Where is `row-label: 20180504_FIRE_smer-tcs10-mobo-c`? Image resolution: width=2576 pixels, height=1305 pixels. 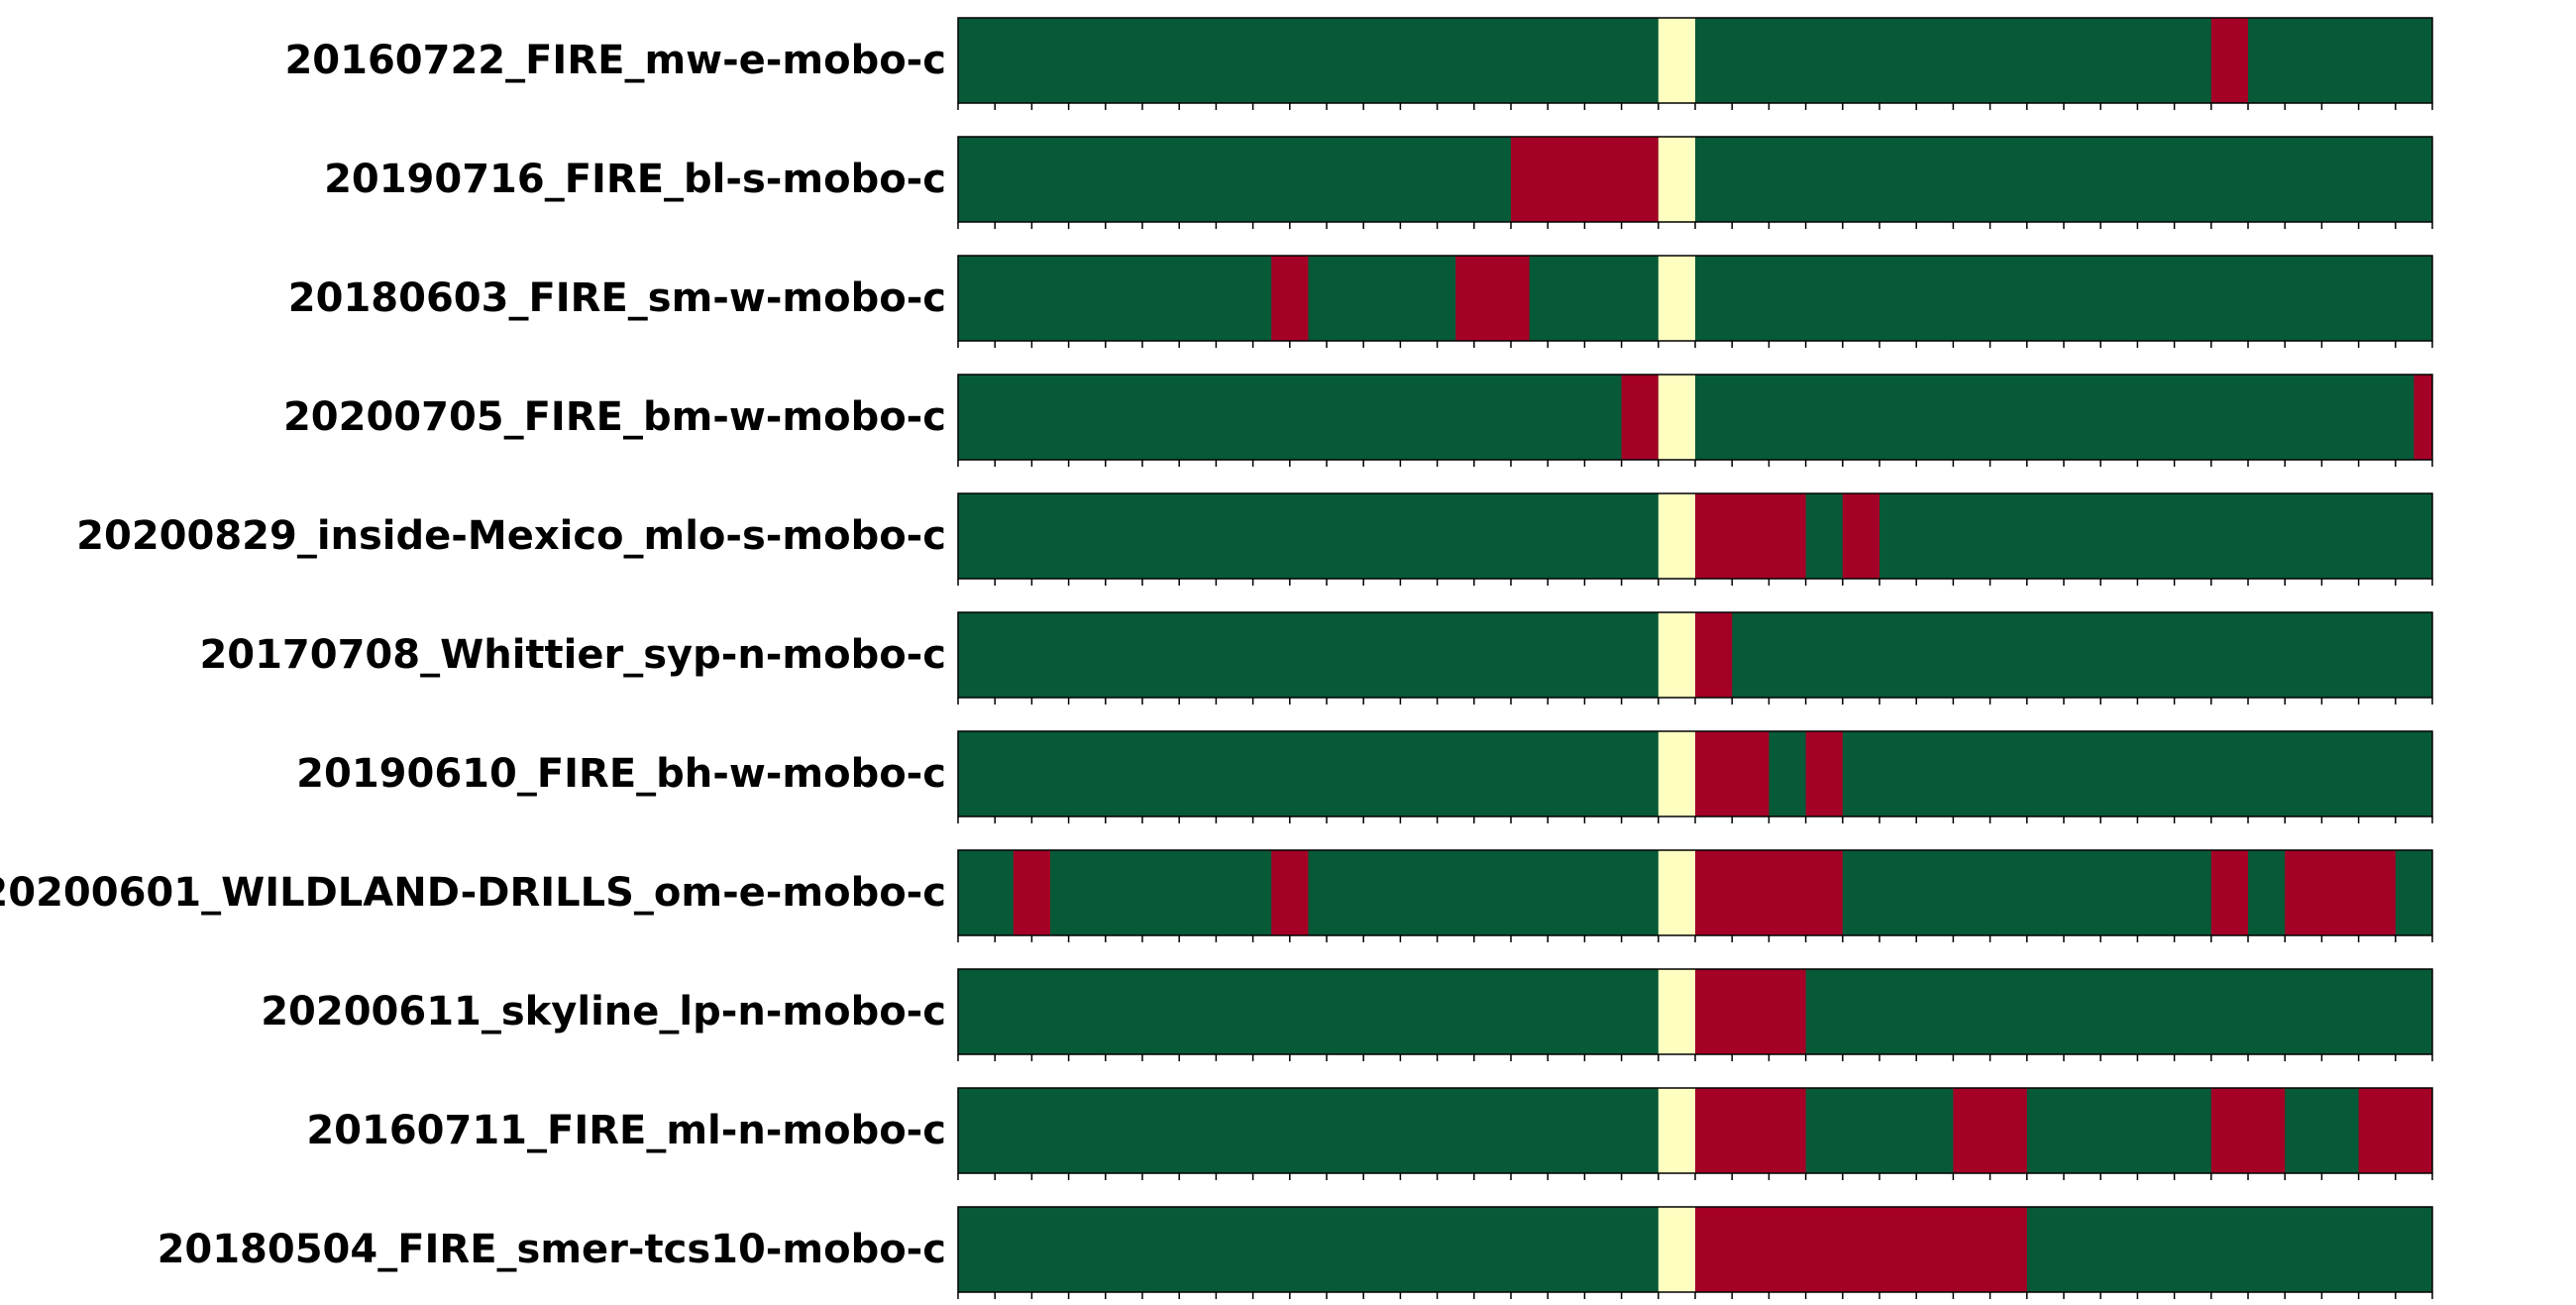
row-label: 20180504_FIRE_smer-tcs10-mobo-c is located at coordinates (552, 1249).